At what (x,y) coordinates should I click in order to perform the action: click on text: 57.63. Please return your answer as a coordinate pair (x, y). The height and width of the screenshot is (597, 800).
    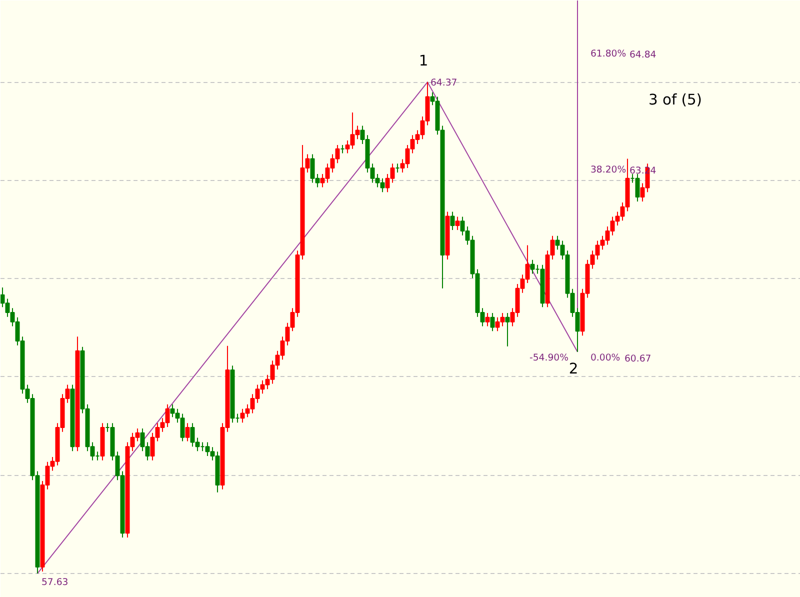
    Looking at the image, I should click on (55, 582).